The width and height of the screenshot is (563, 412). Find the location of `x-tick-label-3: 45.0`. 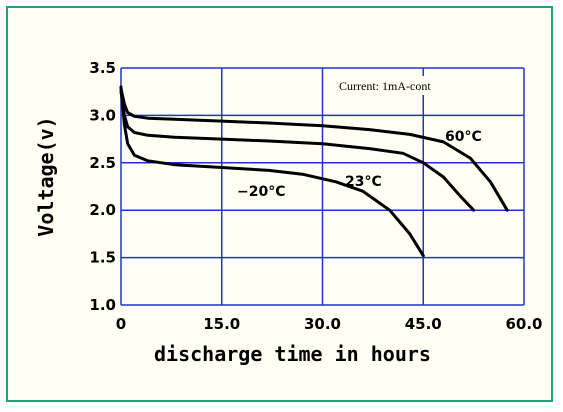

x-tick-label-3: 45.0 is located at coordinates (423, 324).